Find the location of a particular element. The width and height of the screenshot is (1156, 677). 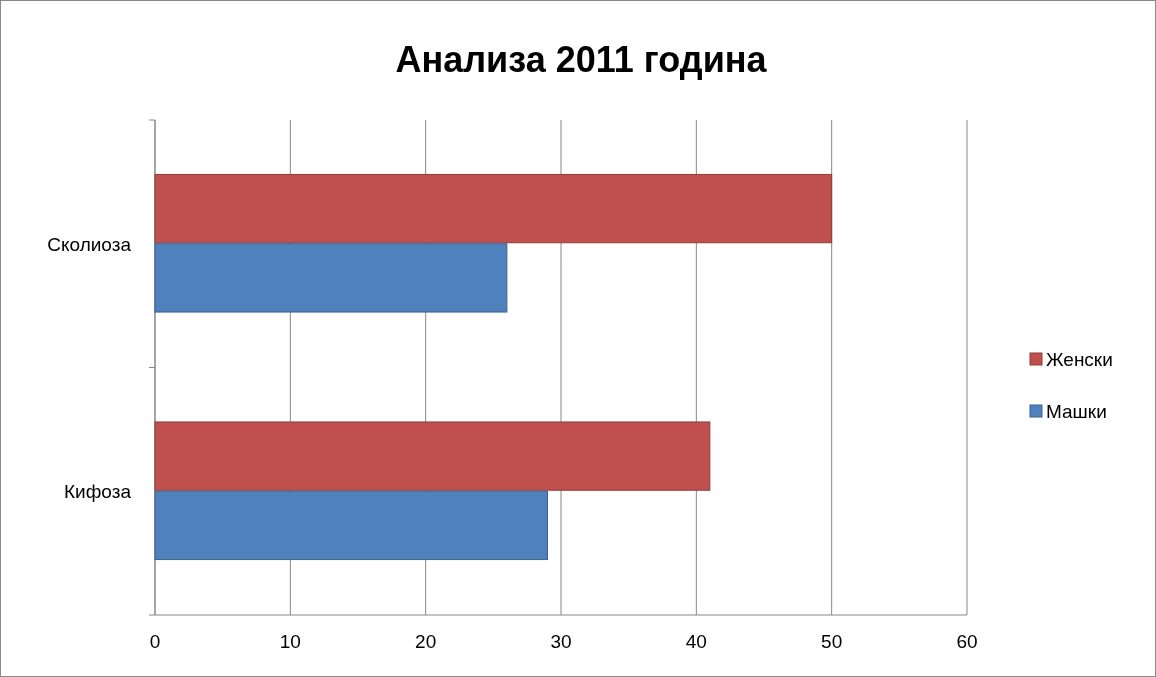

x-tick-label: 30 is located at coordinates (561, 641).